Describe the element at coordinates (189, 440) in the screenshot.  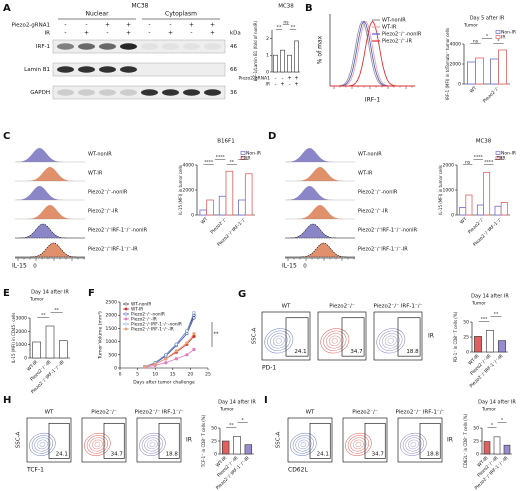
I see `condition-label: IR` at that location.